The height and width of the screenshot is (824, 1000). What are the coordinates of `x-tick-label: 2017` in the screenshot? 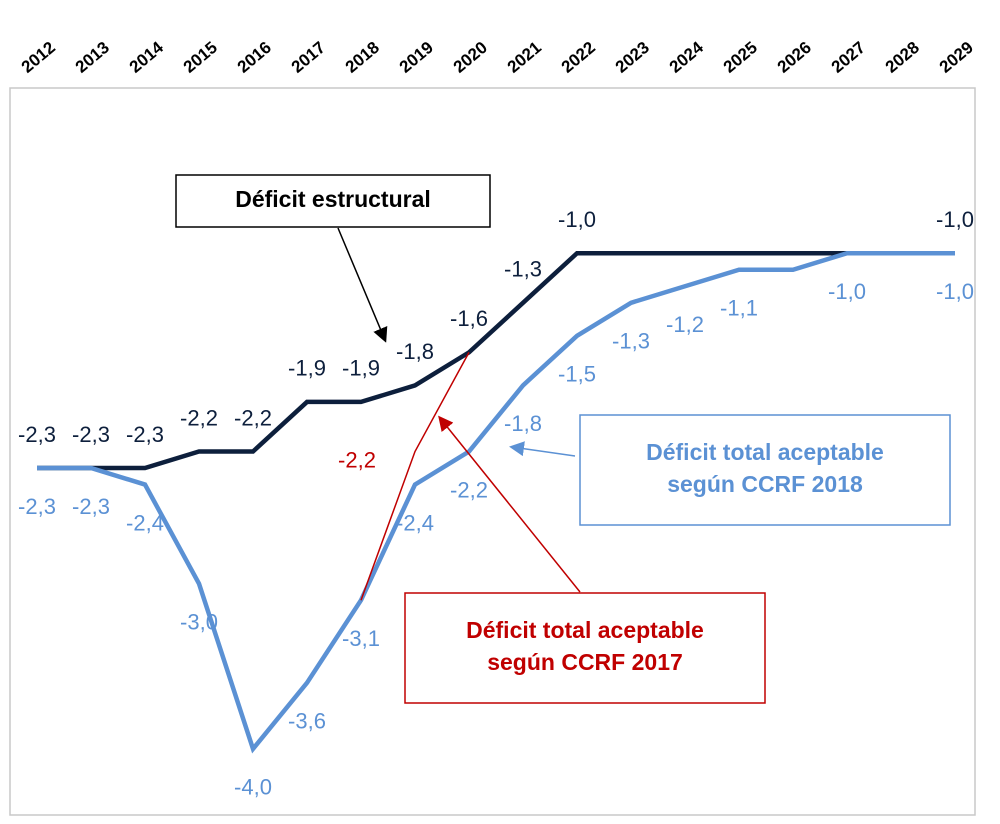 It's located at (308, 57).